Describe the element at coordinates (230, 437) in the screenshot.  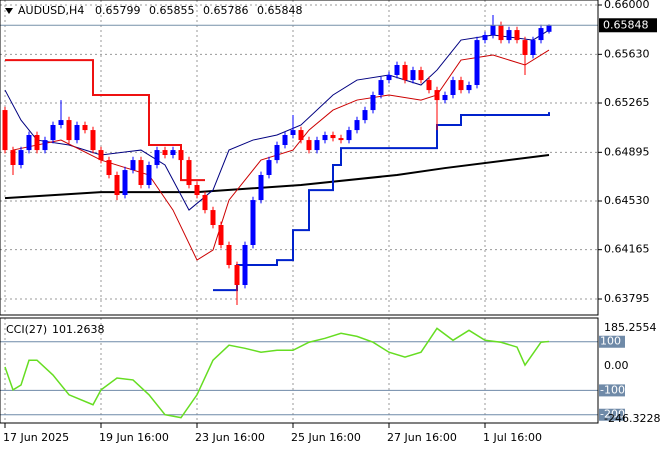
I see `x-tick-label: 23 Jun 16:00` at that location.